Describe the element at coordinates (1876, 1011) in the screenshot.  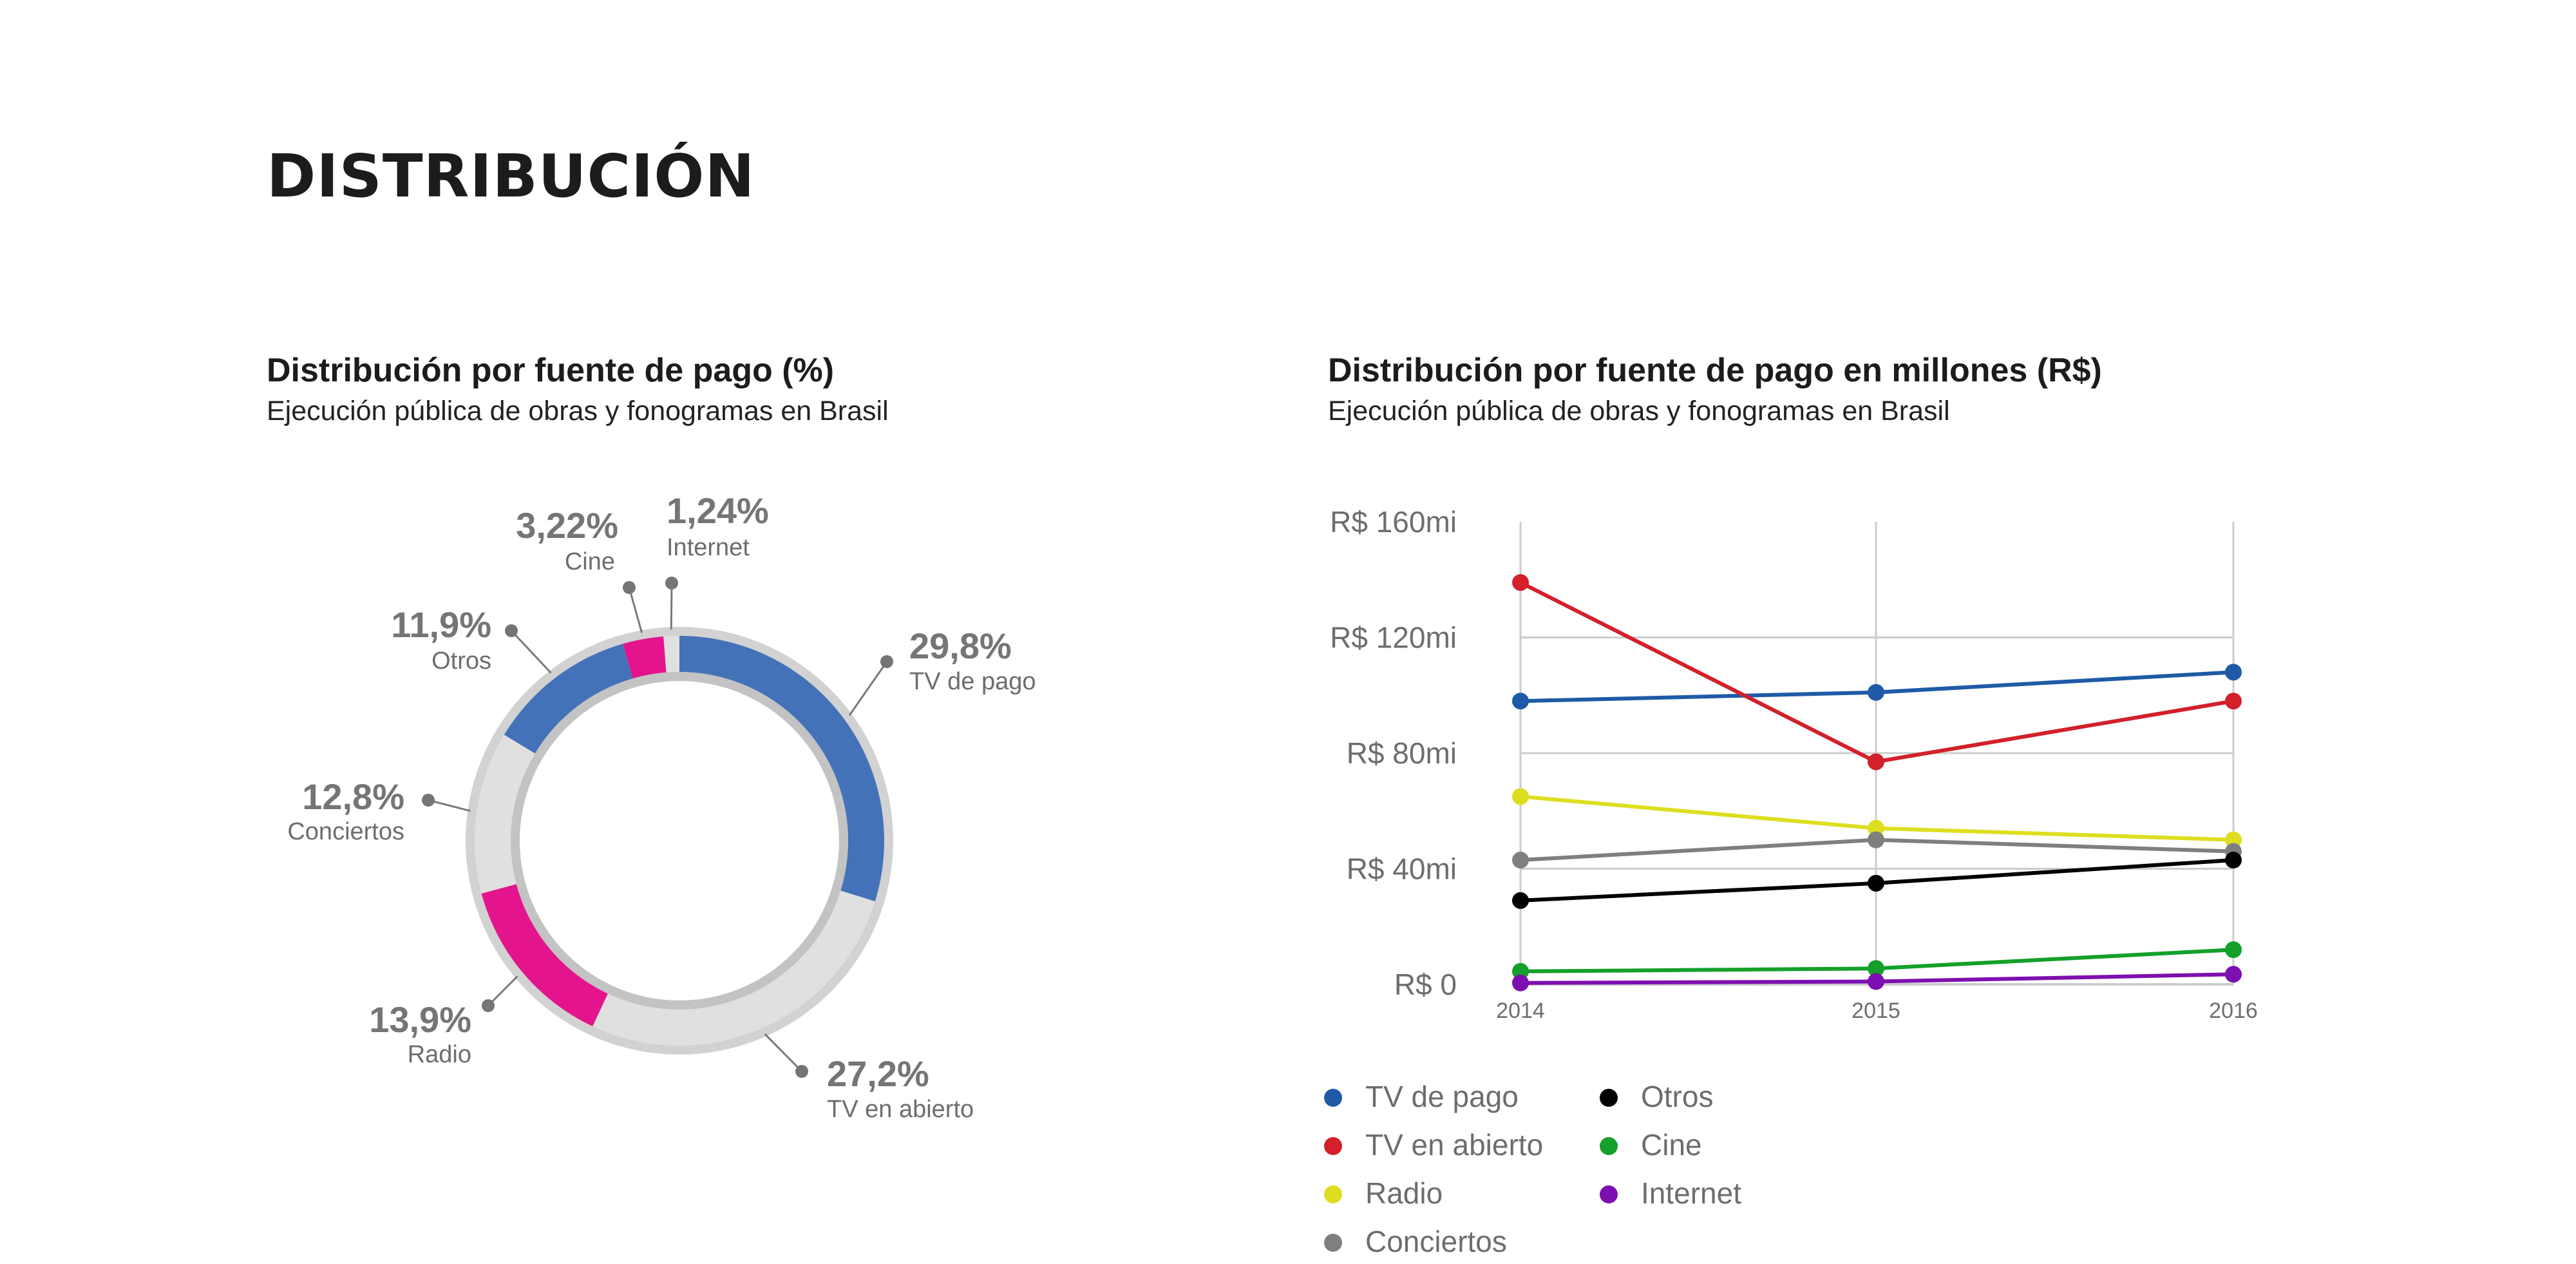
I see `x-tick-label: 2015` at that location.